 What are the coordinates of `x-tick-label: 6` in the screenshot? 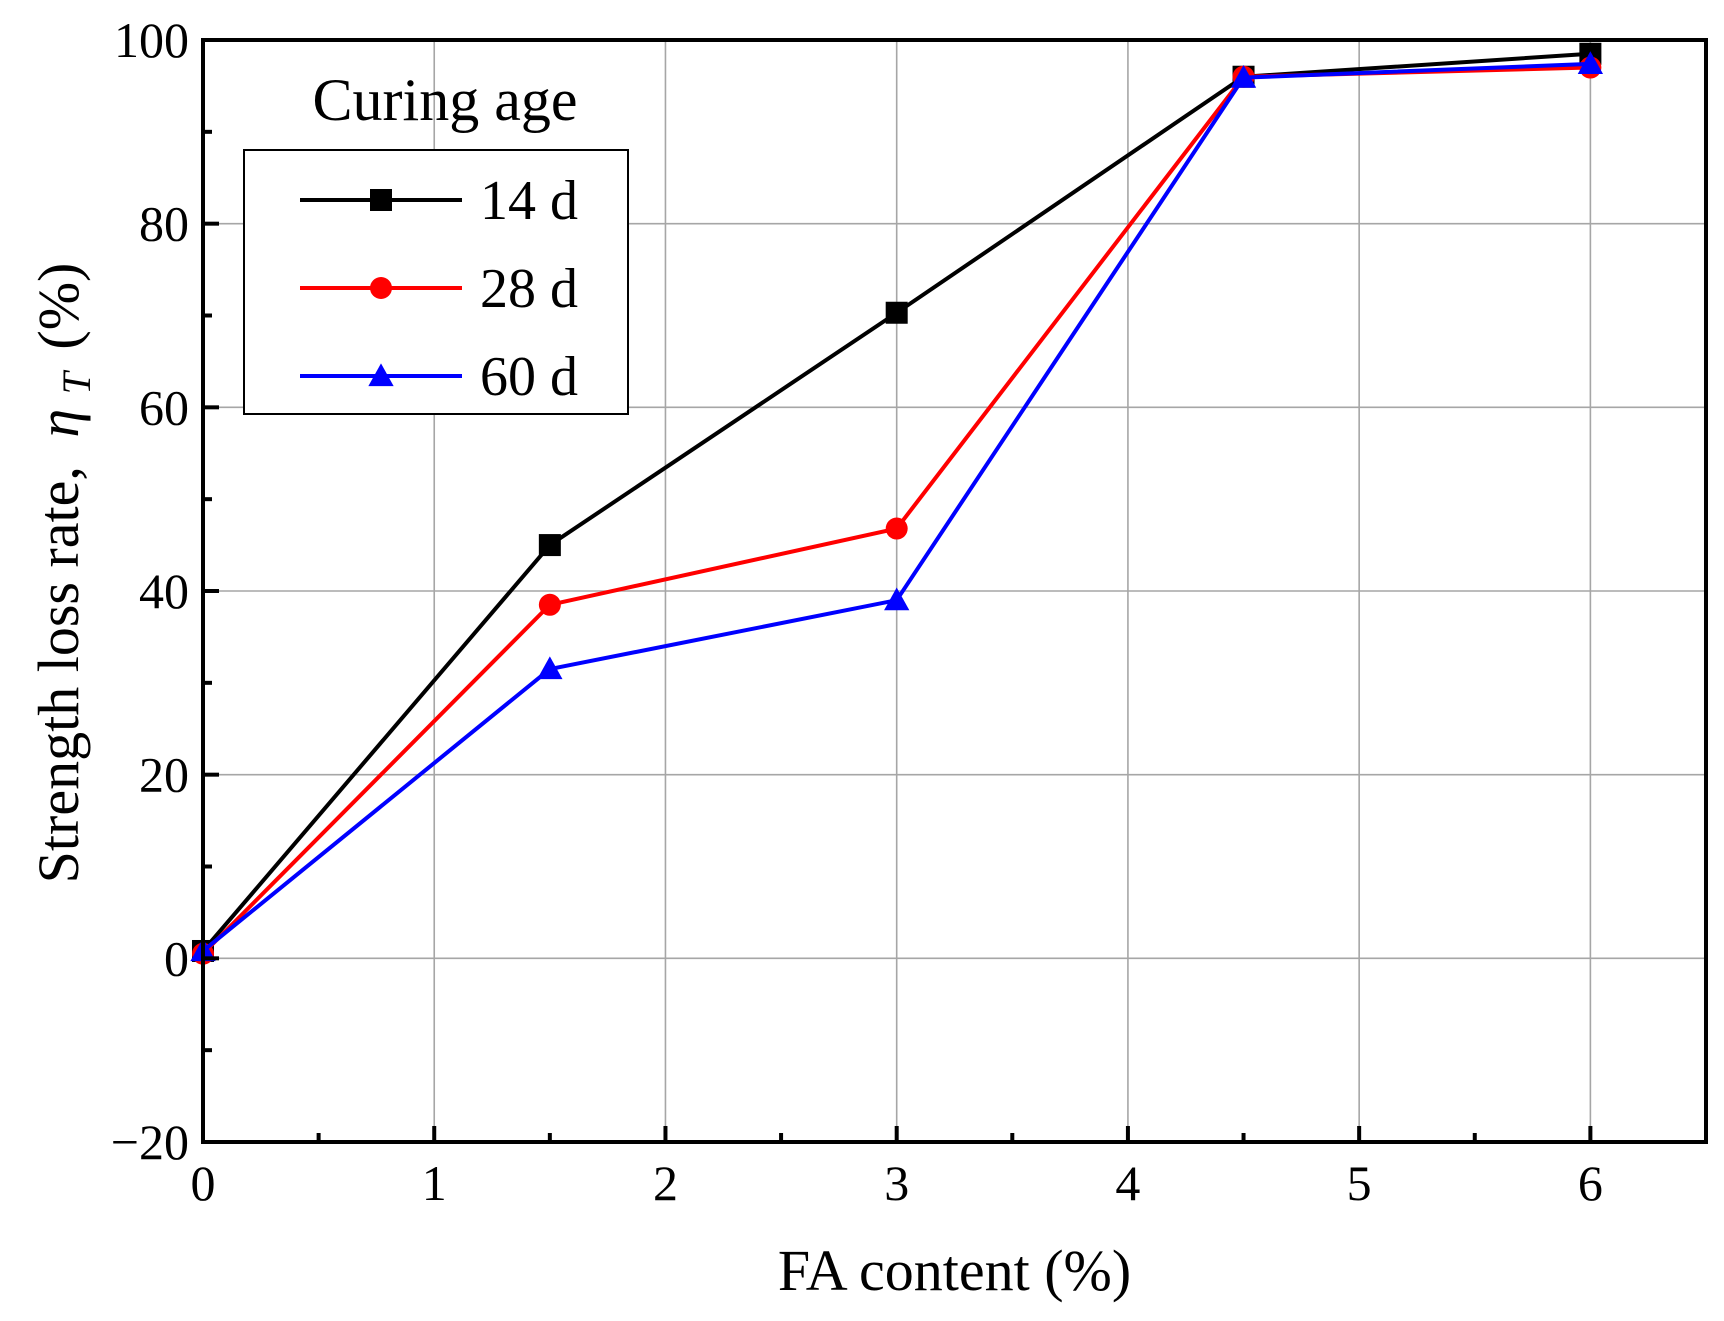 It's located at (1590, 1183).